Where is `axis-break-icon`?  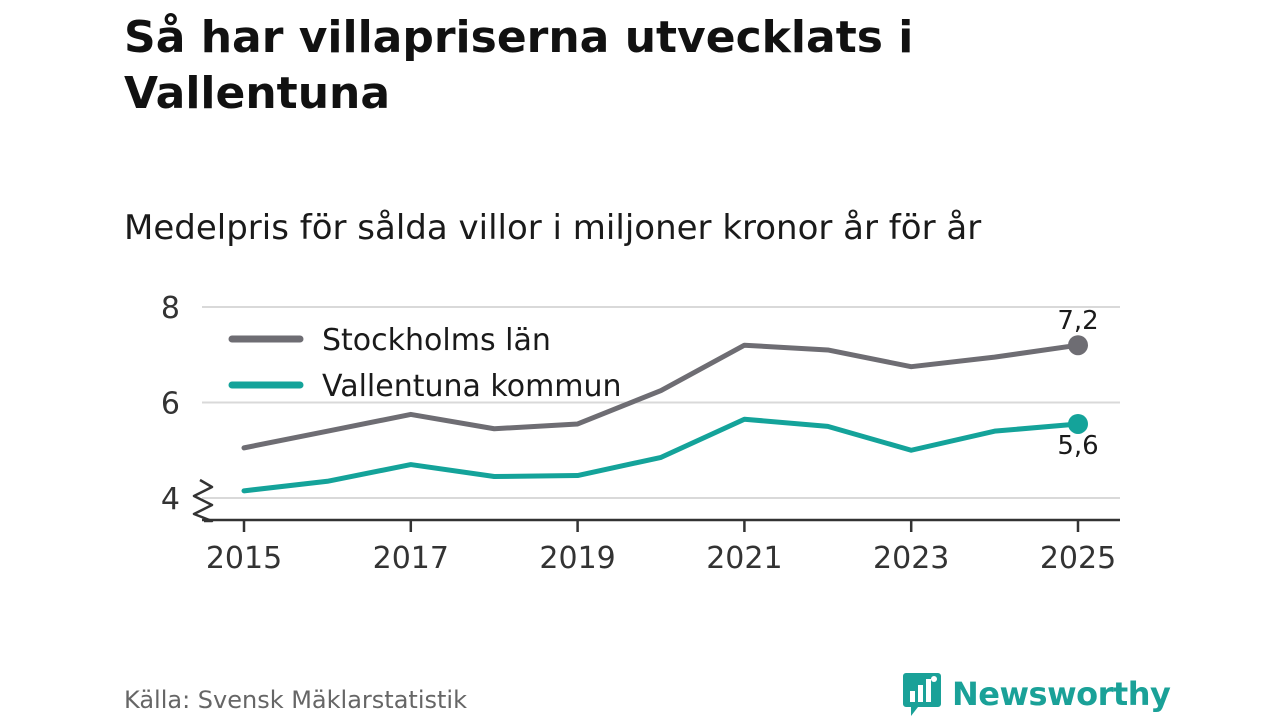 axis-break-icon is located at coordinates (203, 500).